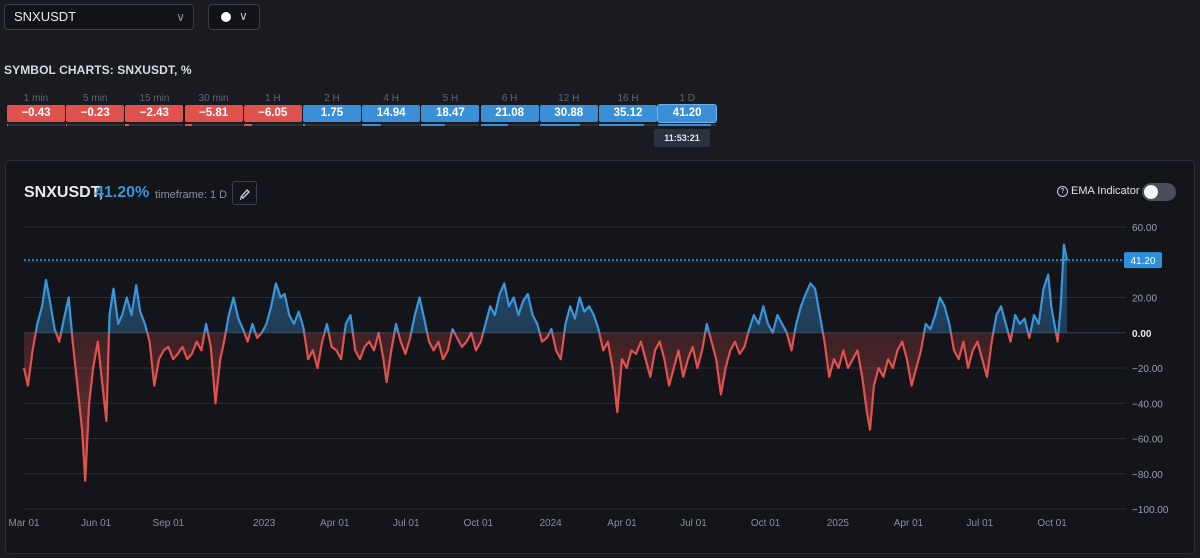 The height and width of the screenshot is (558, 1200). I want to click on timeframe-value: 30.88, so click(568, 113).